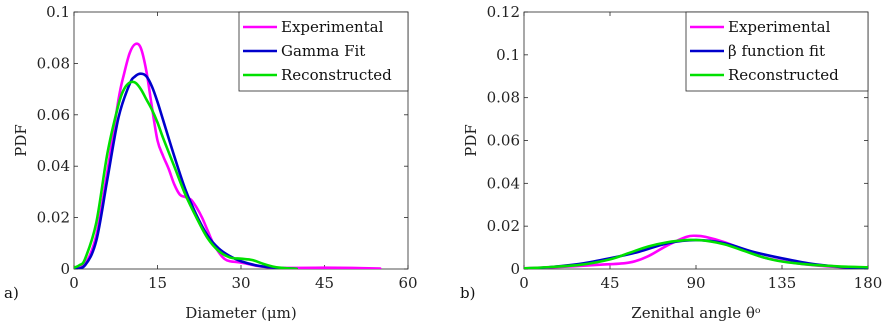 Image resolution: width=884 pixels, height=329 pixels. I want to click on legend: Experimental Gamma Fit Reconstructed, so click(323, 51).